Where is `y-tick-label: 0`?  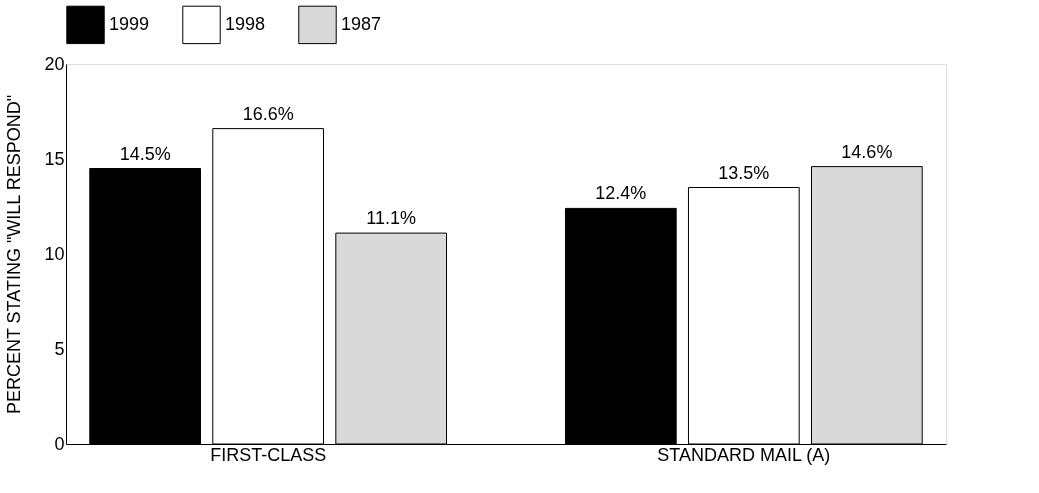
y-tick-label: 0 is located at coordinates (59, 443).